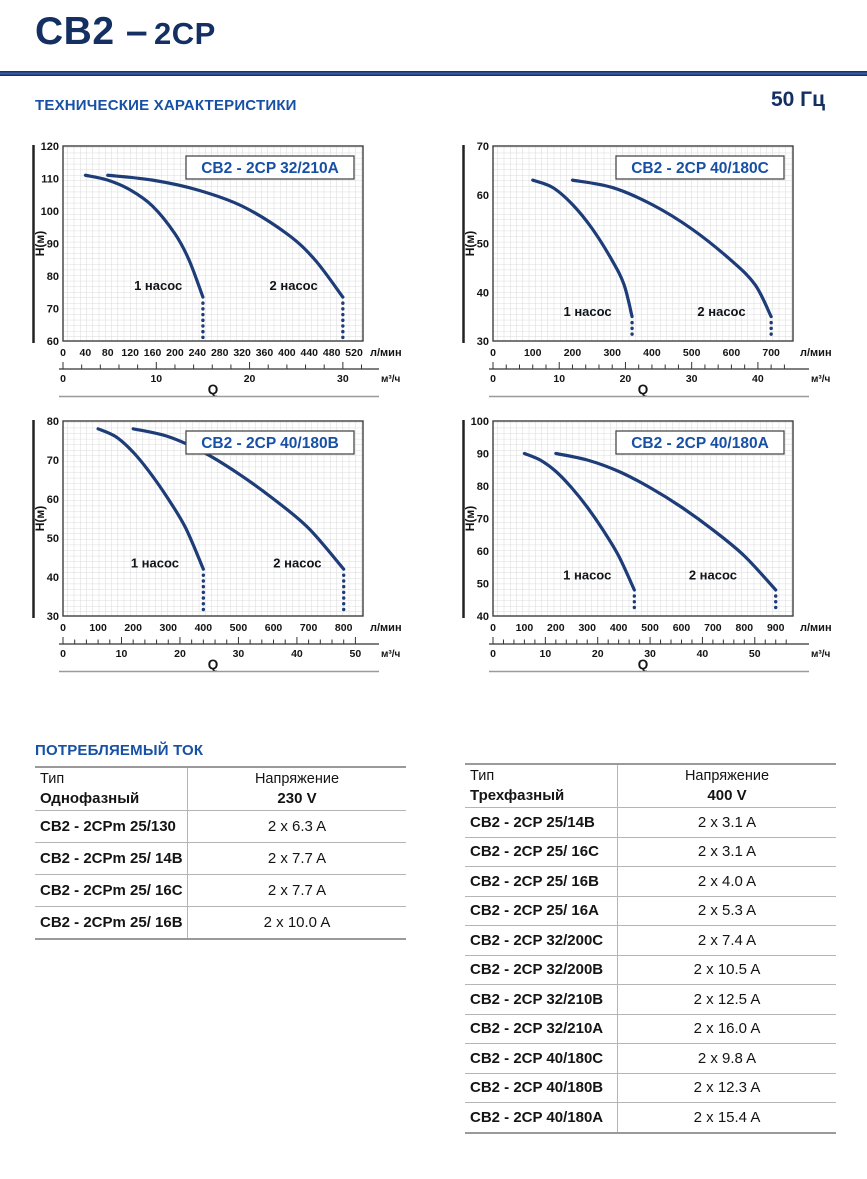 This screenshot has width=867, height=1179. Describe the element at coordinates (220, 890) in the screenshot. I see `table-row: CB2 - 2CPm 25/ 16C 2 x 7.7 A` at that location.